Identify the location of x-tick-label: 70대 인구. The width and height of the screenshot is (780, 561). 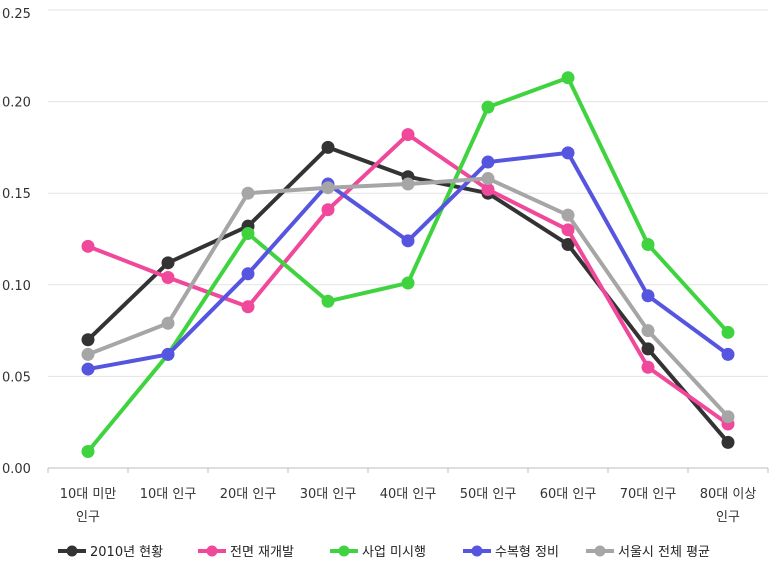
(648, 494).